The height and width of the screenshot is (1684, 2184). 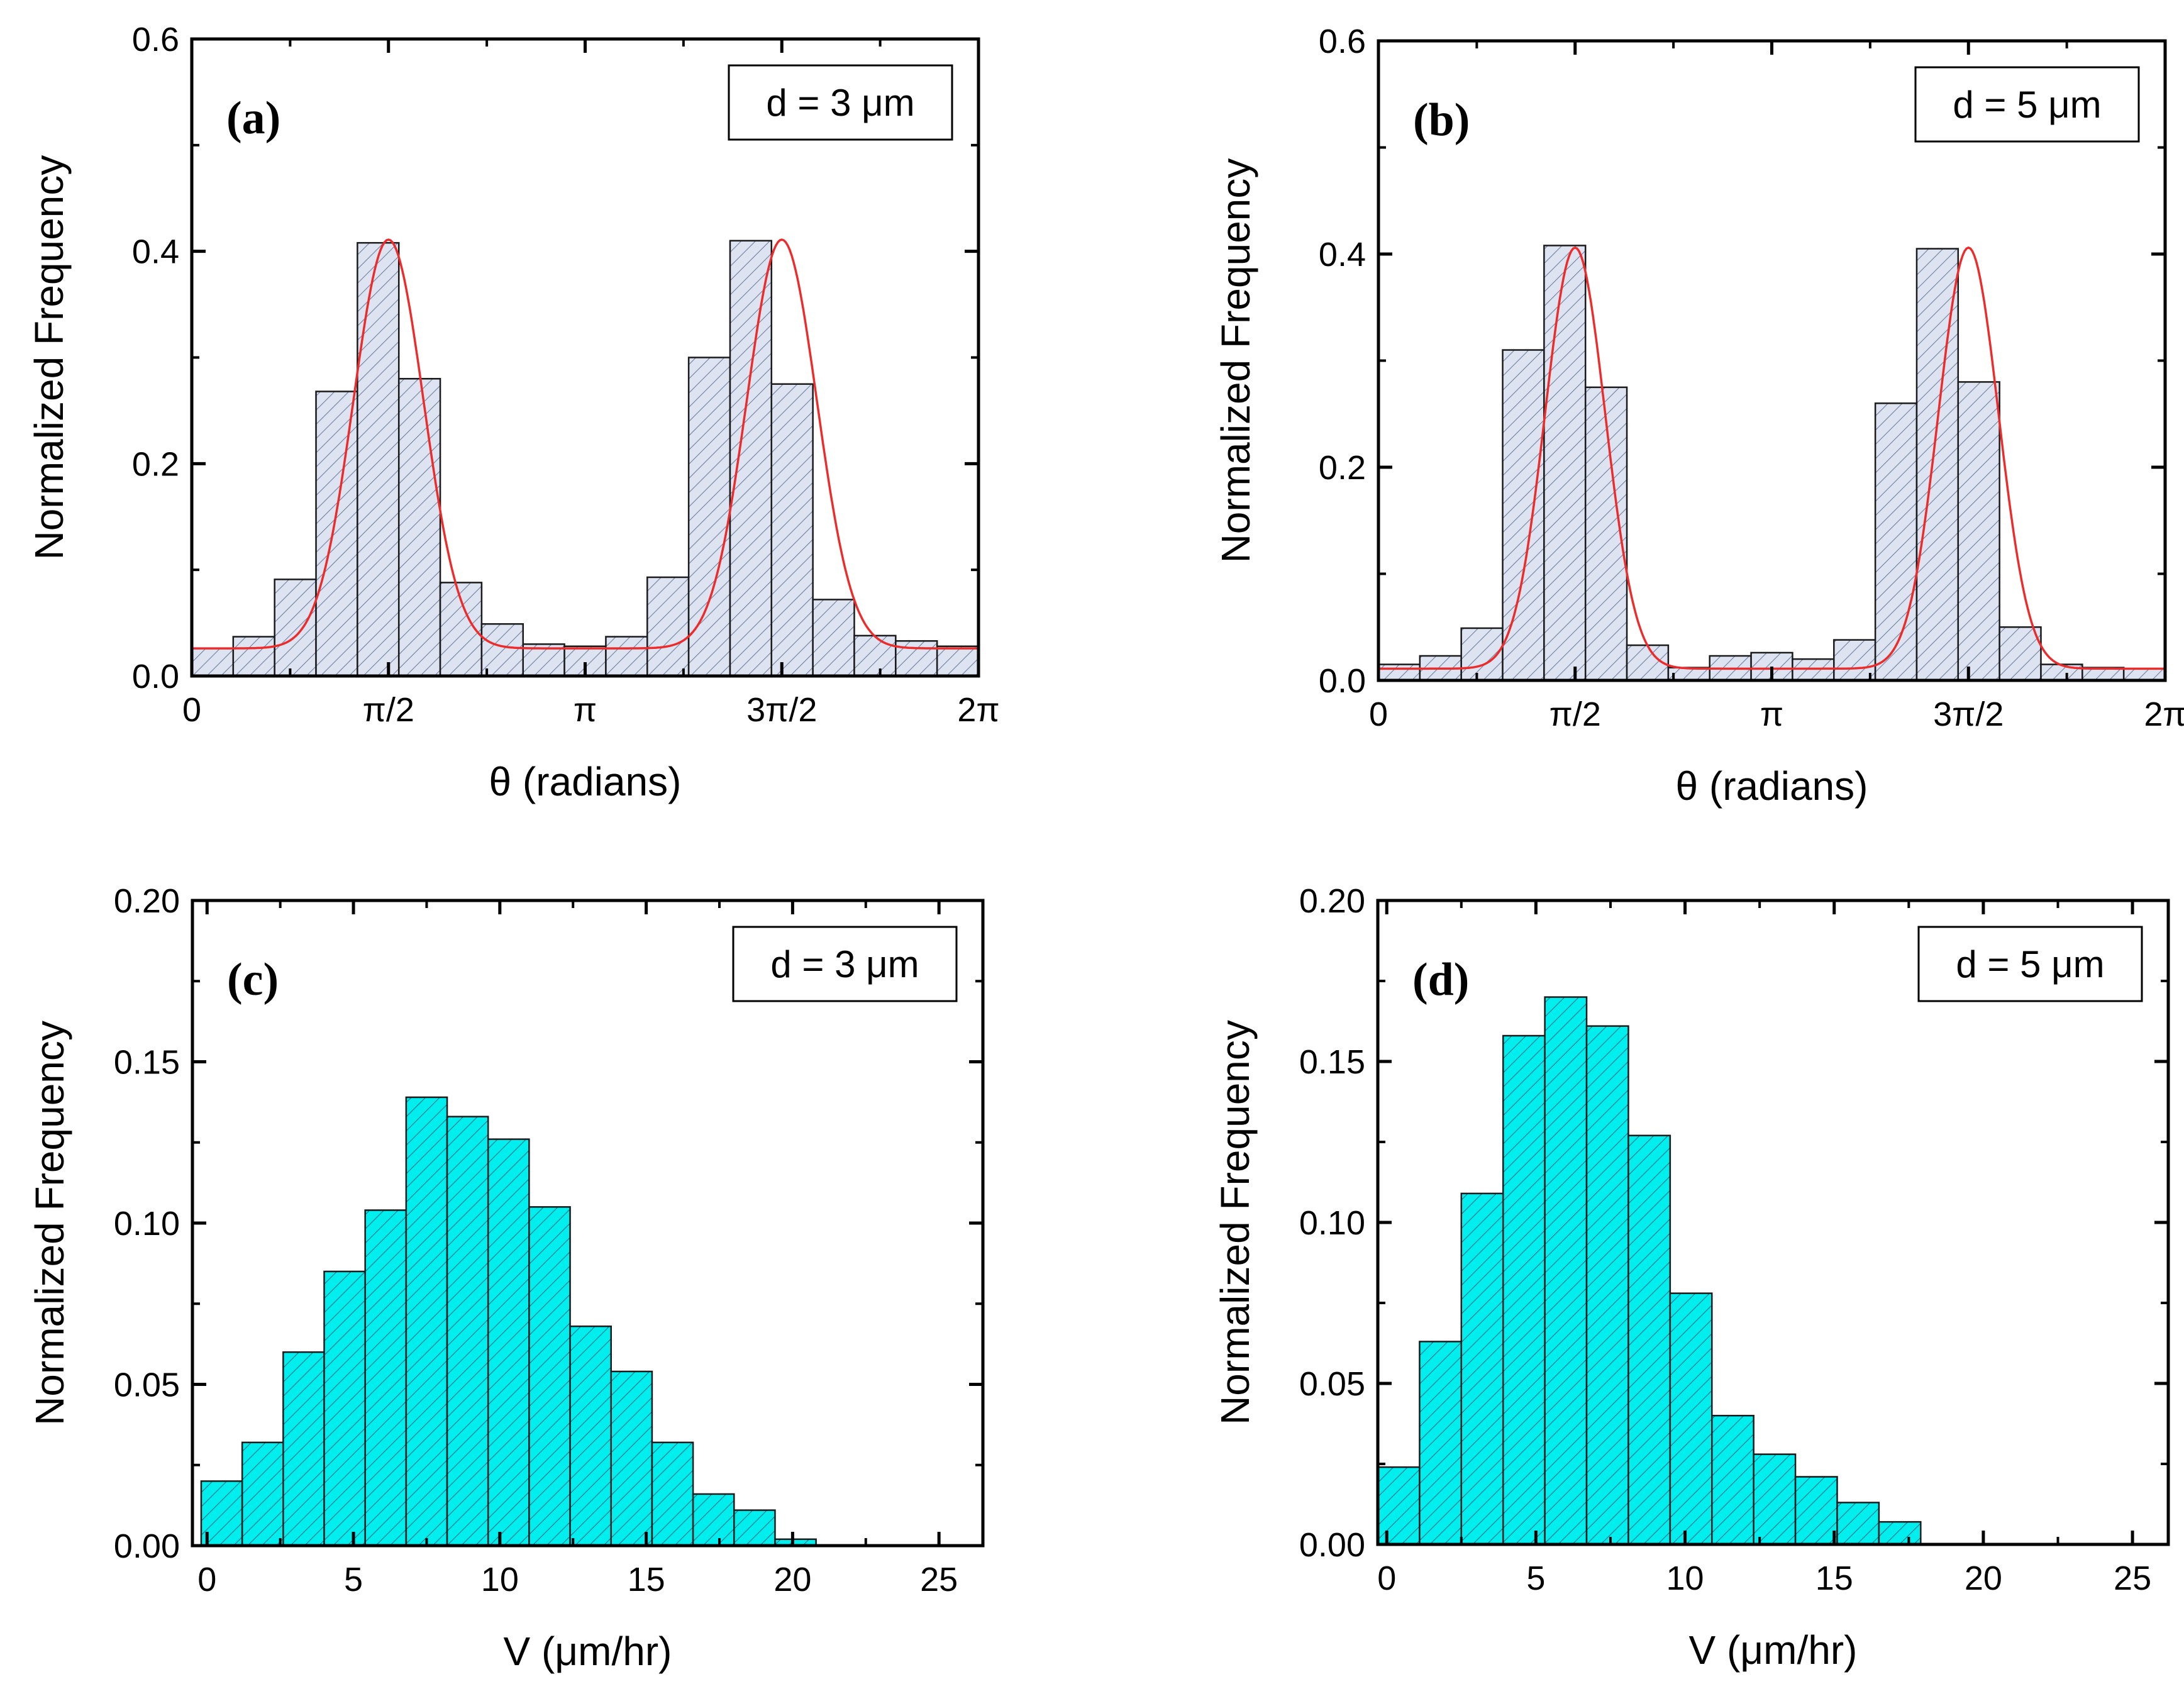 I want to click on y-tick-label: 0.00, so click(x=1332, y=1545).